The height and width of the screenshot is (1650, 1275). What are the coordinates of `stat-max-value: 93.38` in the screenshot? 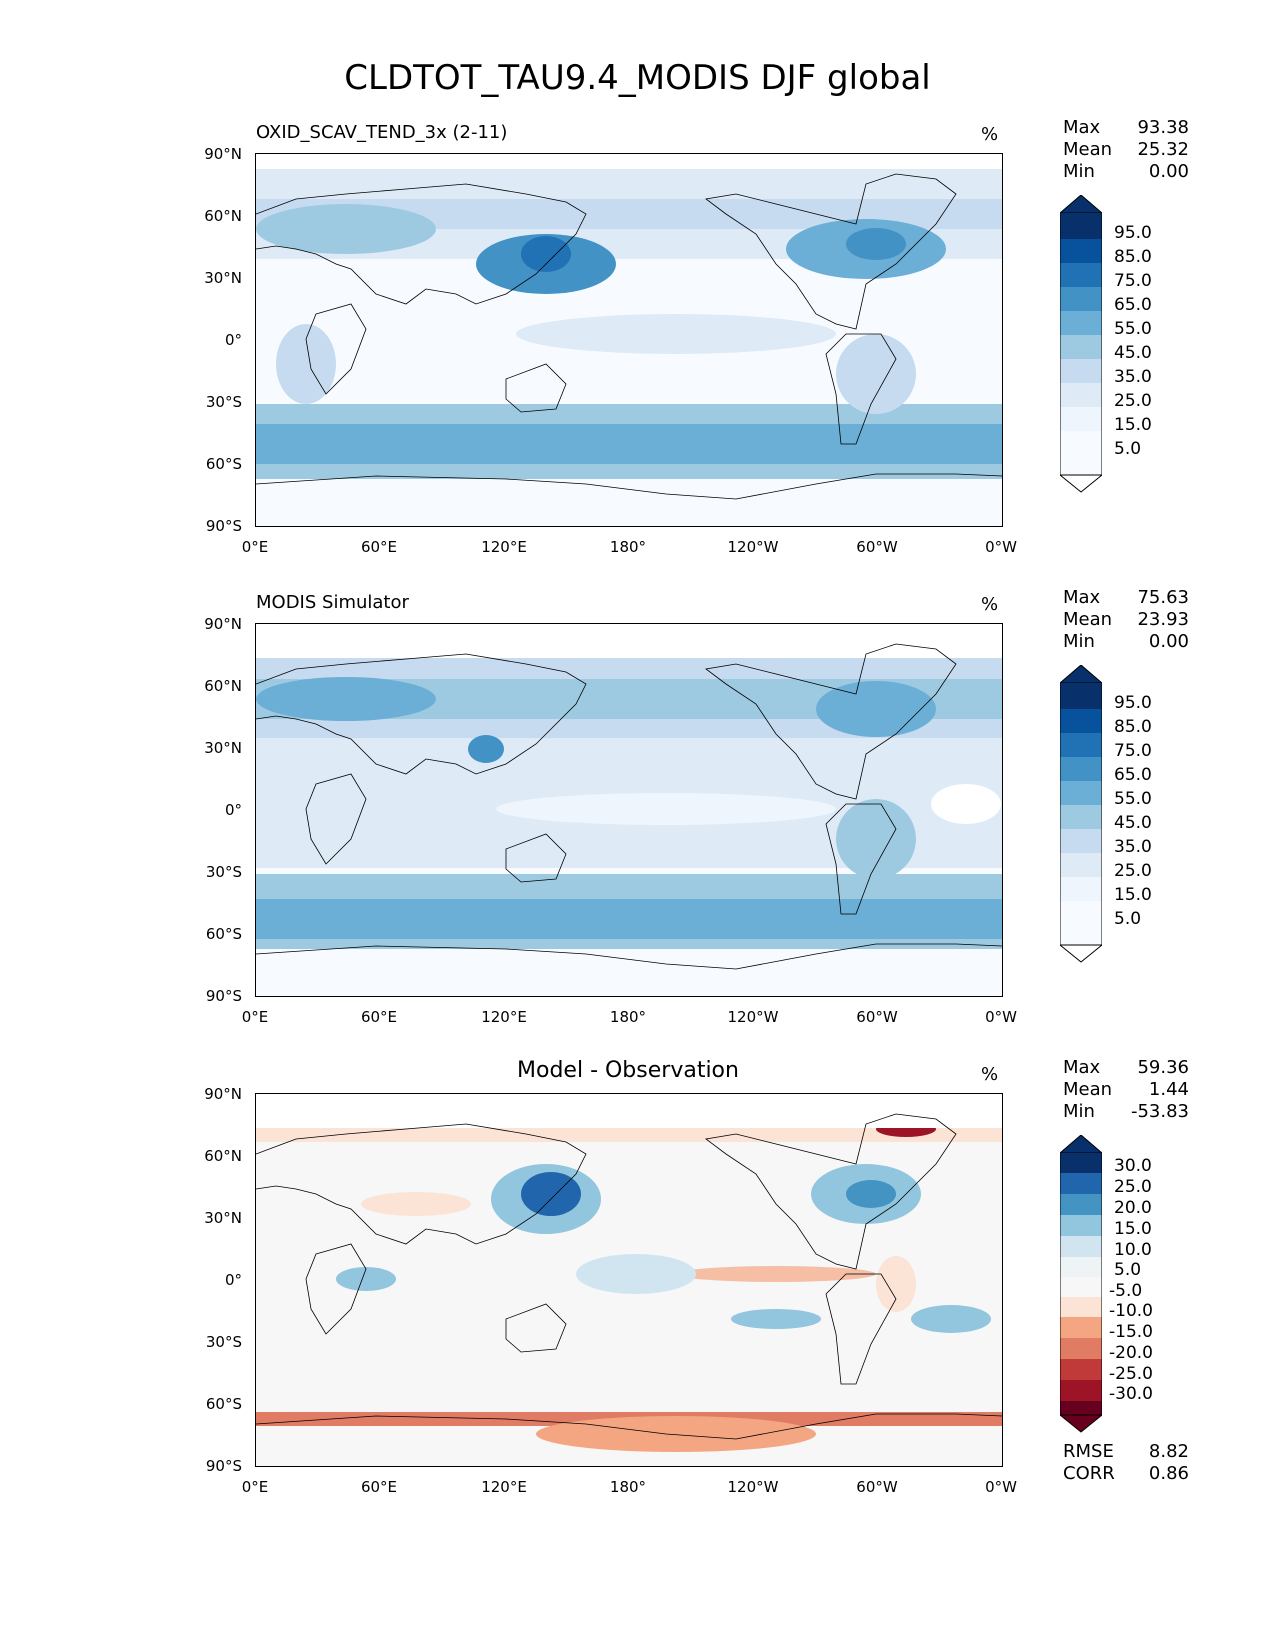 It's located at (1163, 127).